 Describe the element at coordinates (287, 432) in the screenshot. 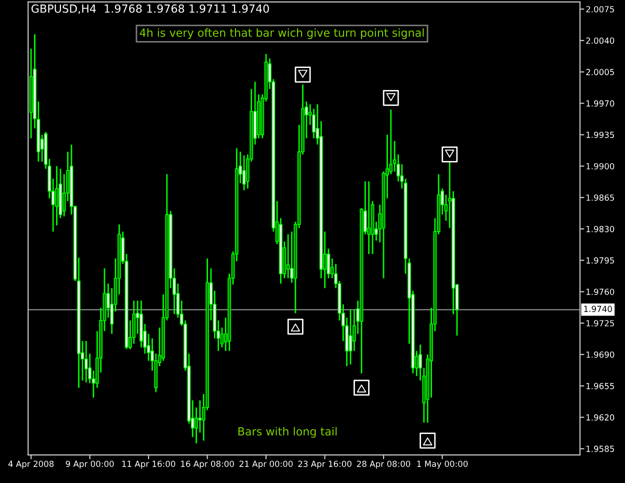

I see `annotation: Bars with long tail` at that location.